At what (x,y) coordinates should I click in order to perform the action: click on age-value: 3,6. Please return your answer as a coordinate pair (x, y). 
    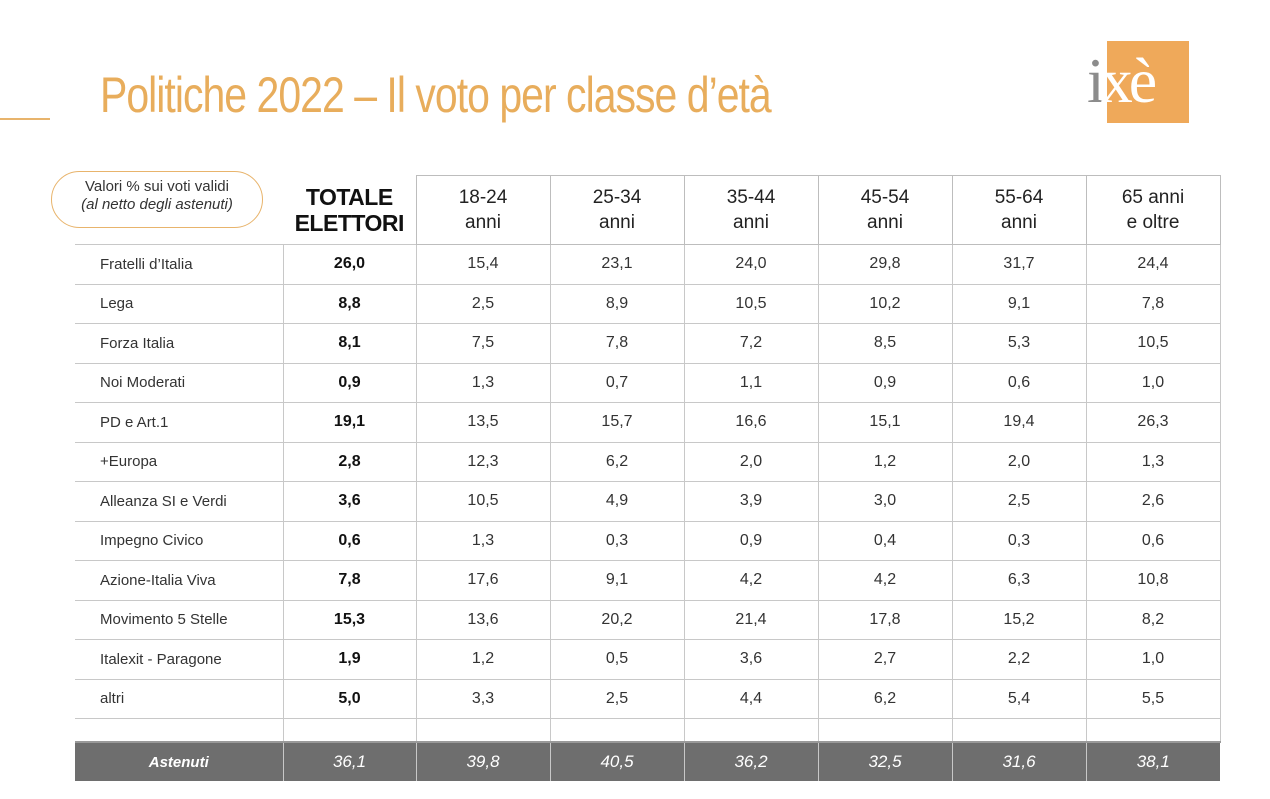
    Looking at the image, I should click on (751, 659).